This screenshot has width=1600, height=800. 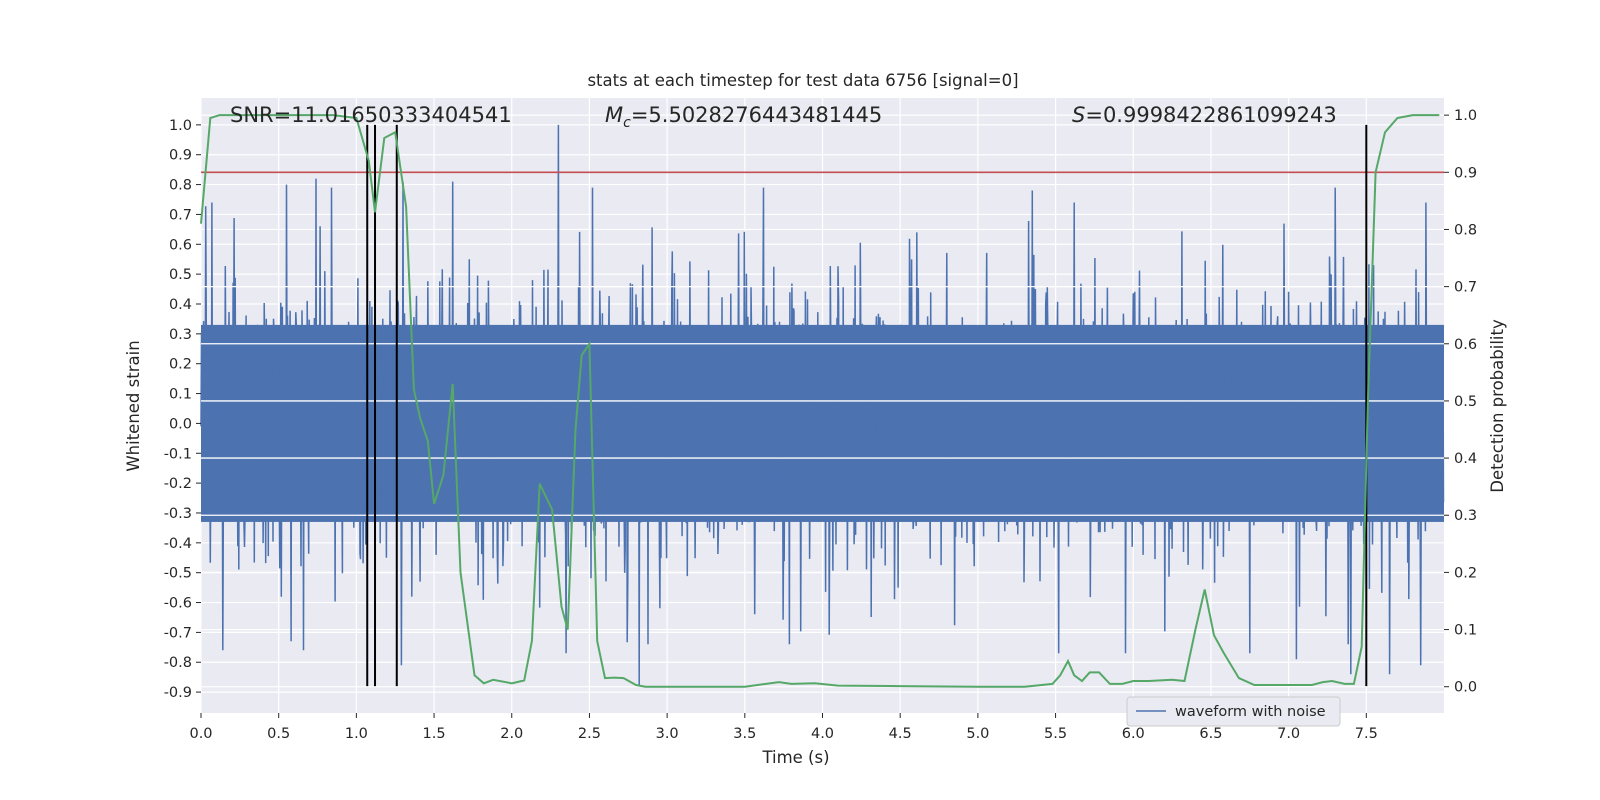 I want to click on legend-box, so click(x=1233, y=711).